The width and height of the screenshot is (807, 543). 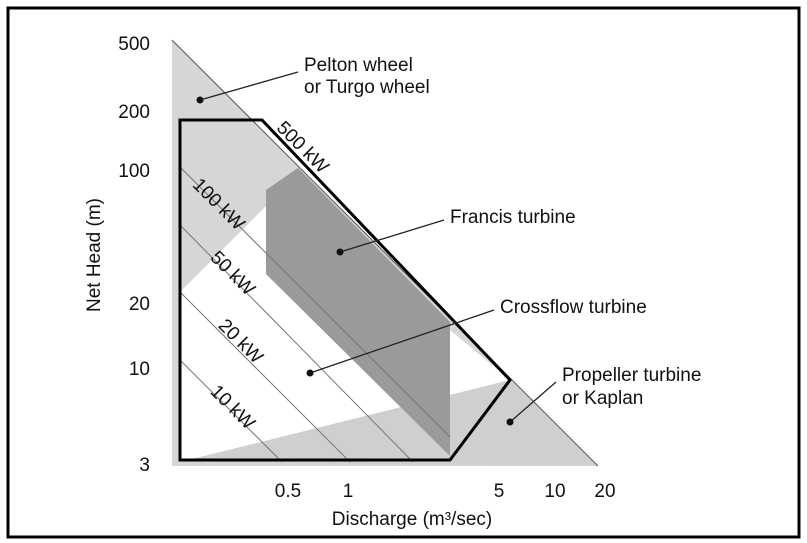 What do you see at coordinates (445, 491) in the screenshot?
I see `x-ticks: 0.5 1 5 10 20` at bounding box center [445, 491].